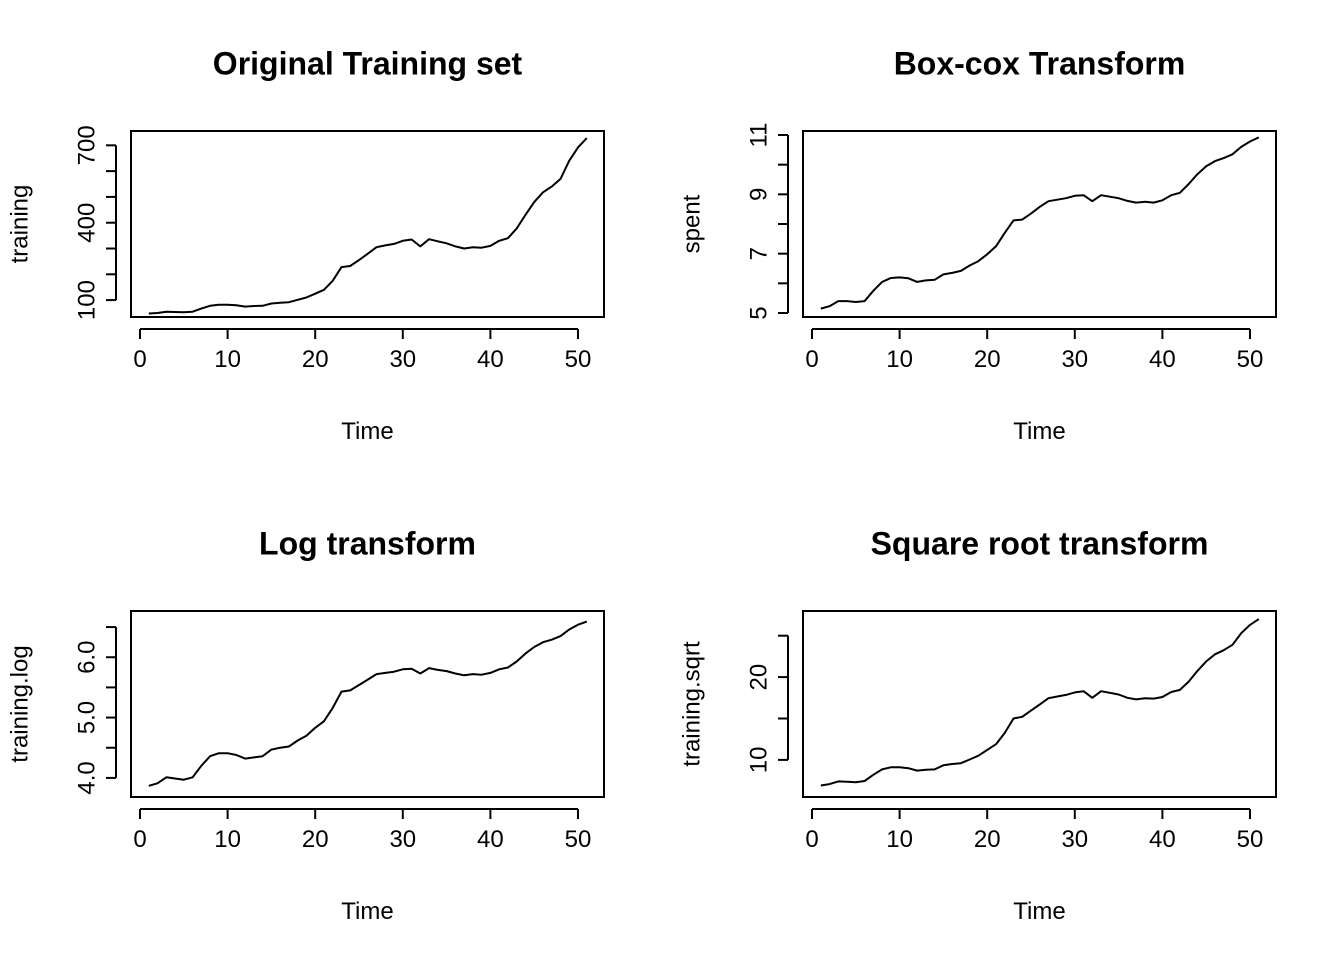 The width and height of the screenshot is (1344, 960). I want to click on y-tick-label: 9, so click(758, 194).